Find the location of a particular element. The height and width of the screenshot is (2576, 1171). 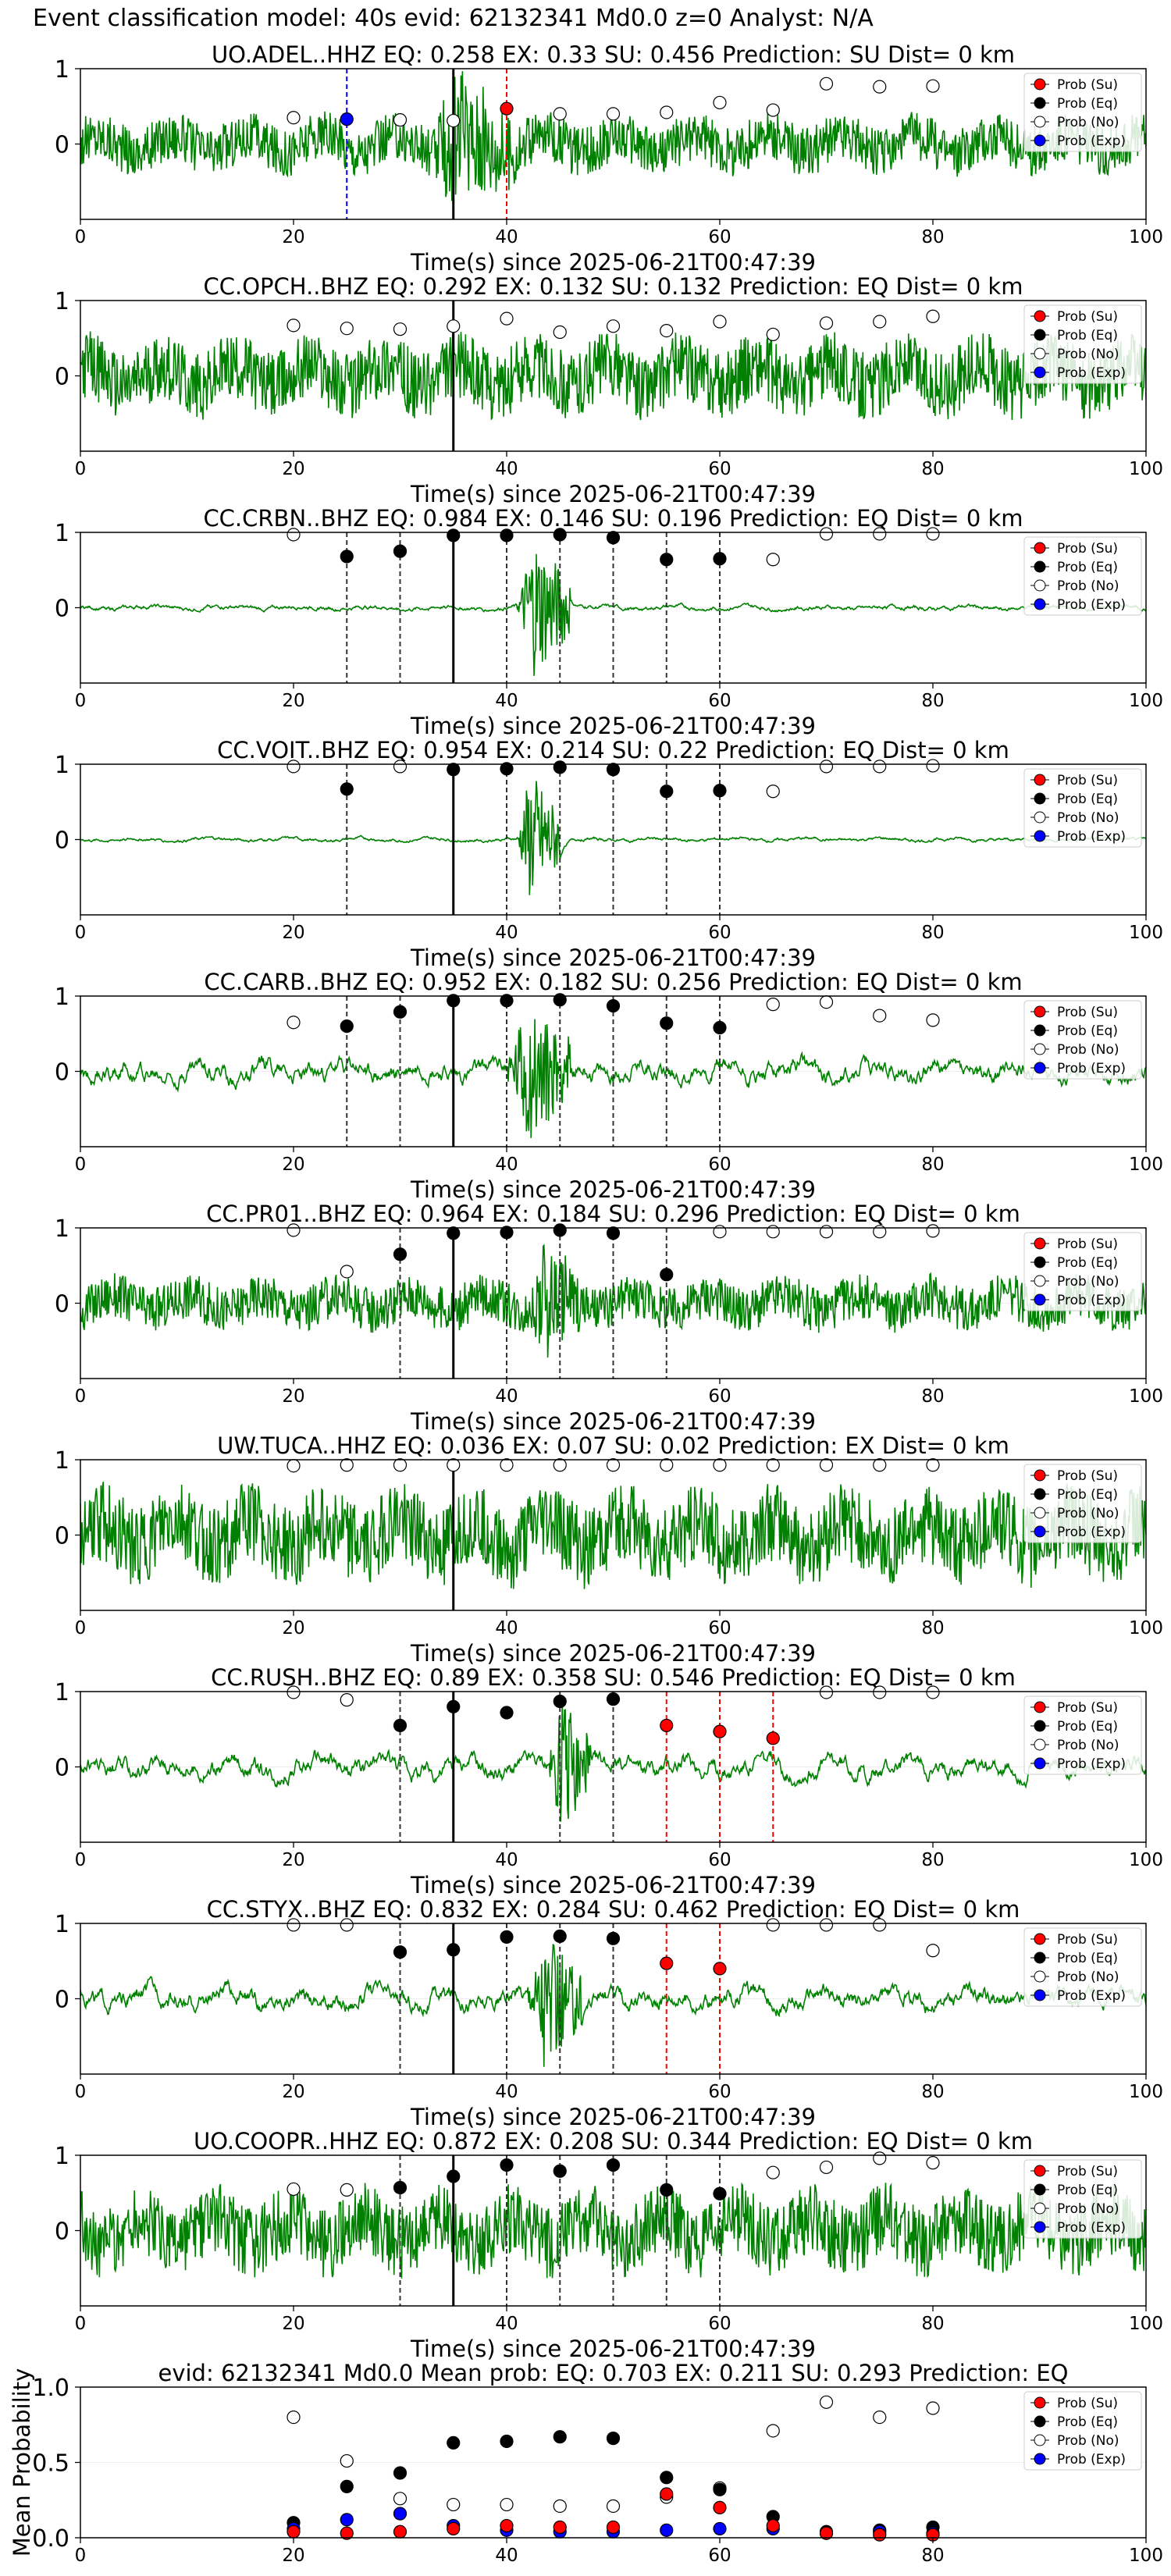

prob-point-su is located at coordinates (667, 1725).